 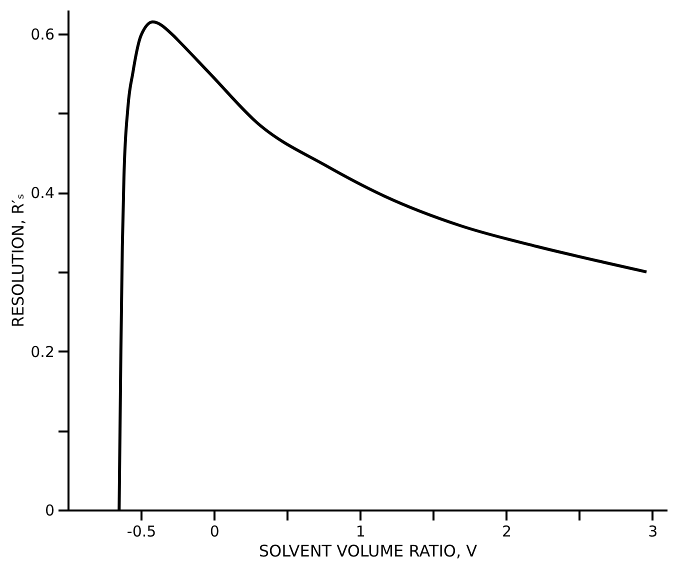 What do you see at coordinates (653, 531) in the screenshot?
I see `x-tick-label: 3` at bounding box center [653, 531].